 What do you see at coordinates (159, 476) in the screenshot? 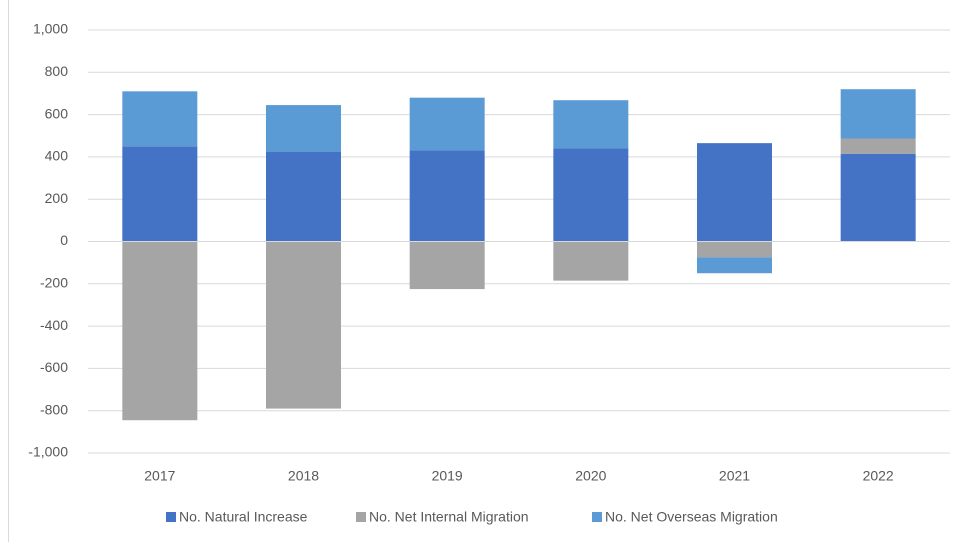
I see `x-tick-label: 2017` at bounding box center [159, 476].